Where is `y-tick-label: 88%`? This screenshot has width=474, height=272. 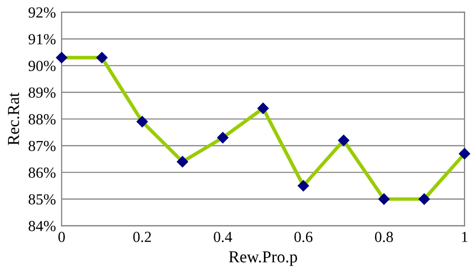
y-tick-label: 88% is located at coordinates (42, 119).